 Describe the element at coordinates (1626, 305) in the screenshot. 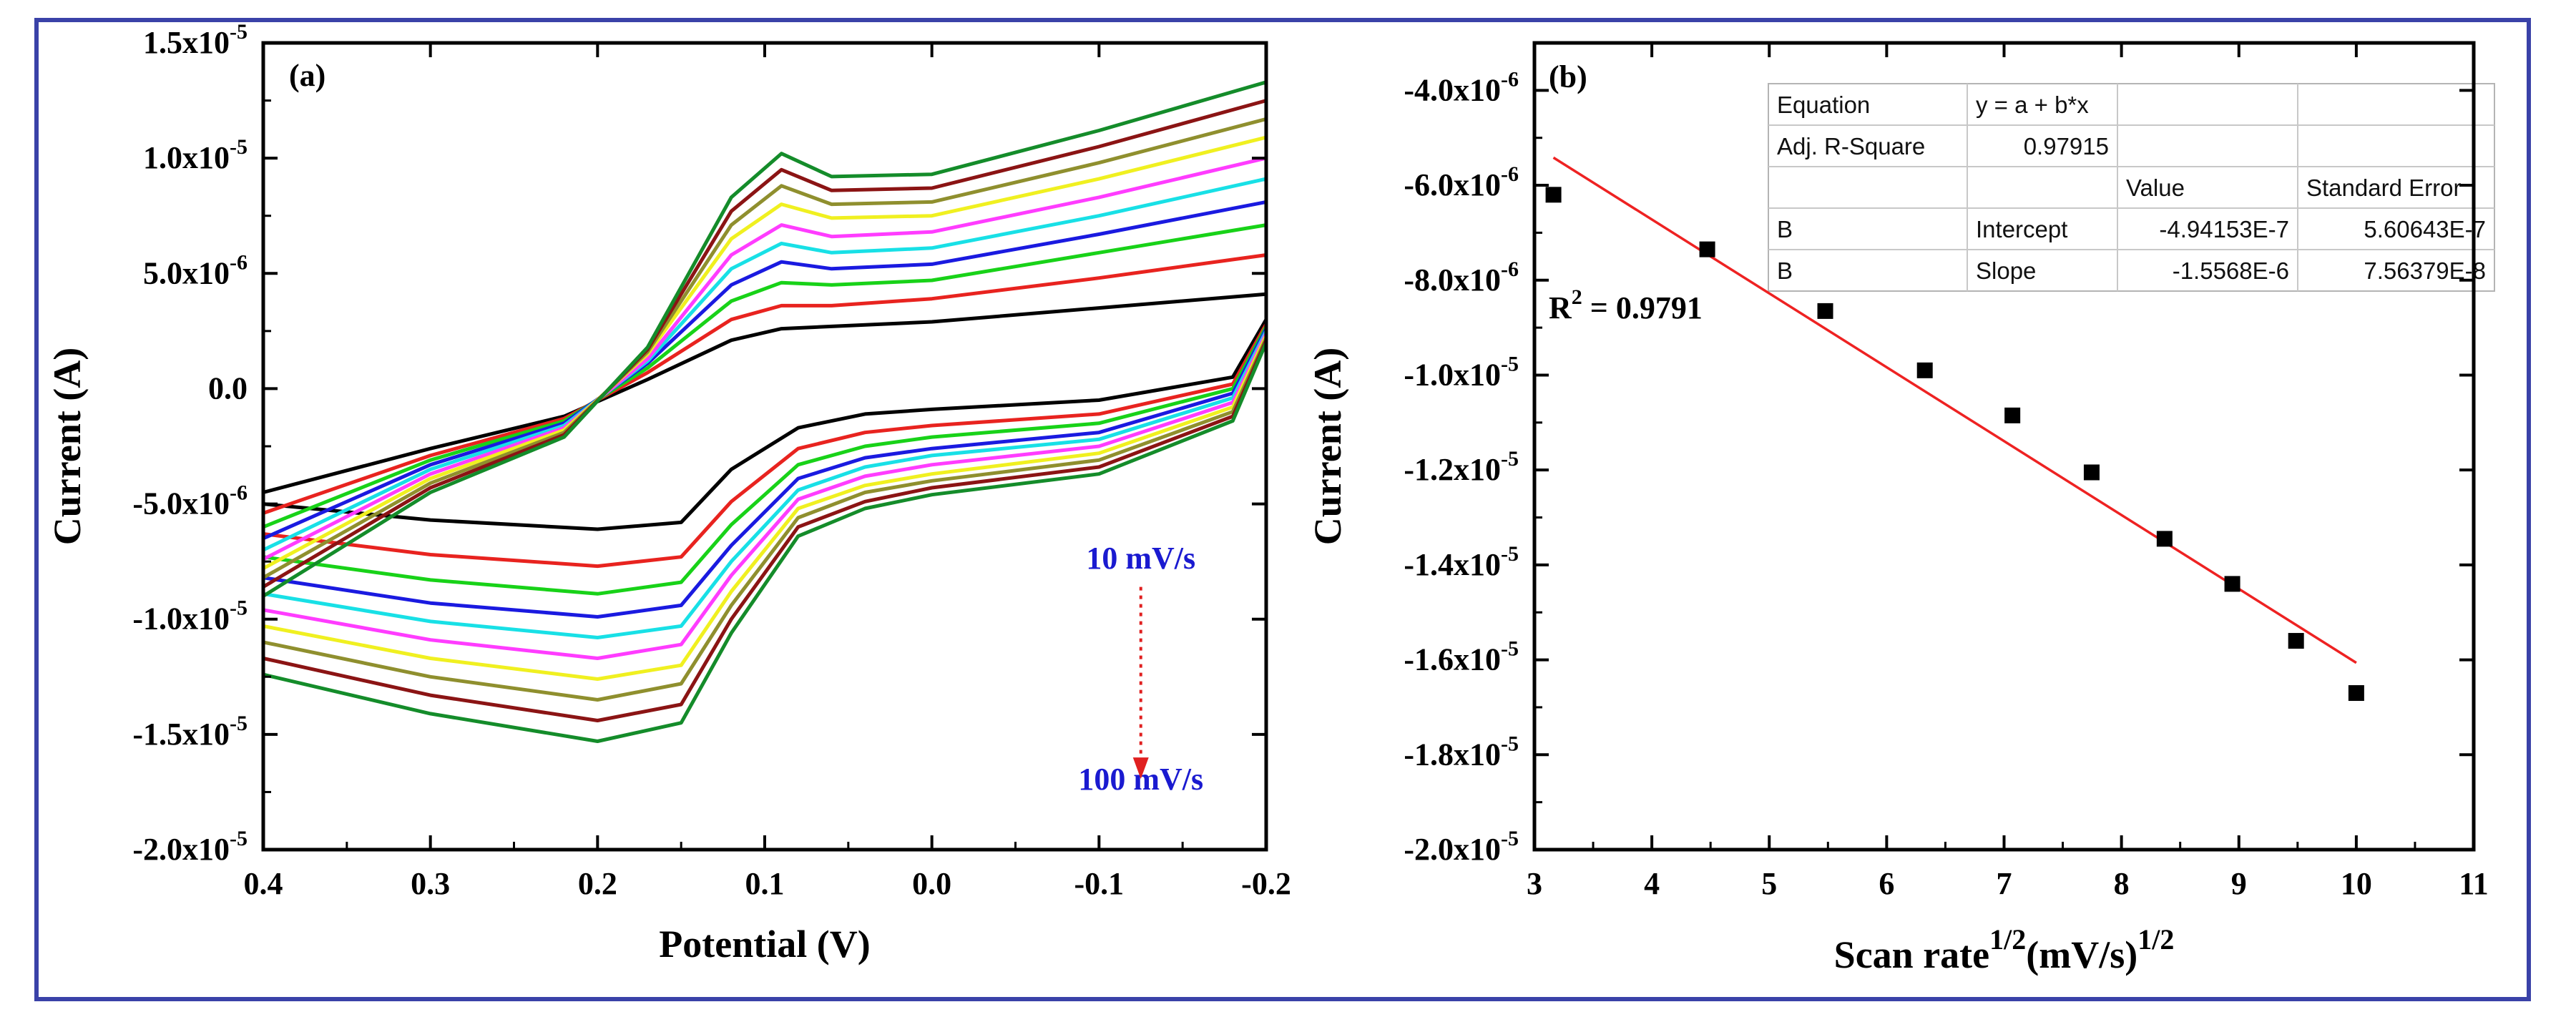

I see `r-squared-annotation: R2 = 0.9791` at that location.